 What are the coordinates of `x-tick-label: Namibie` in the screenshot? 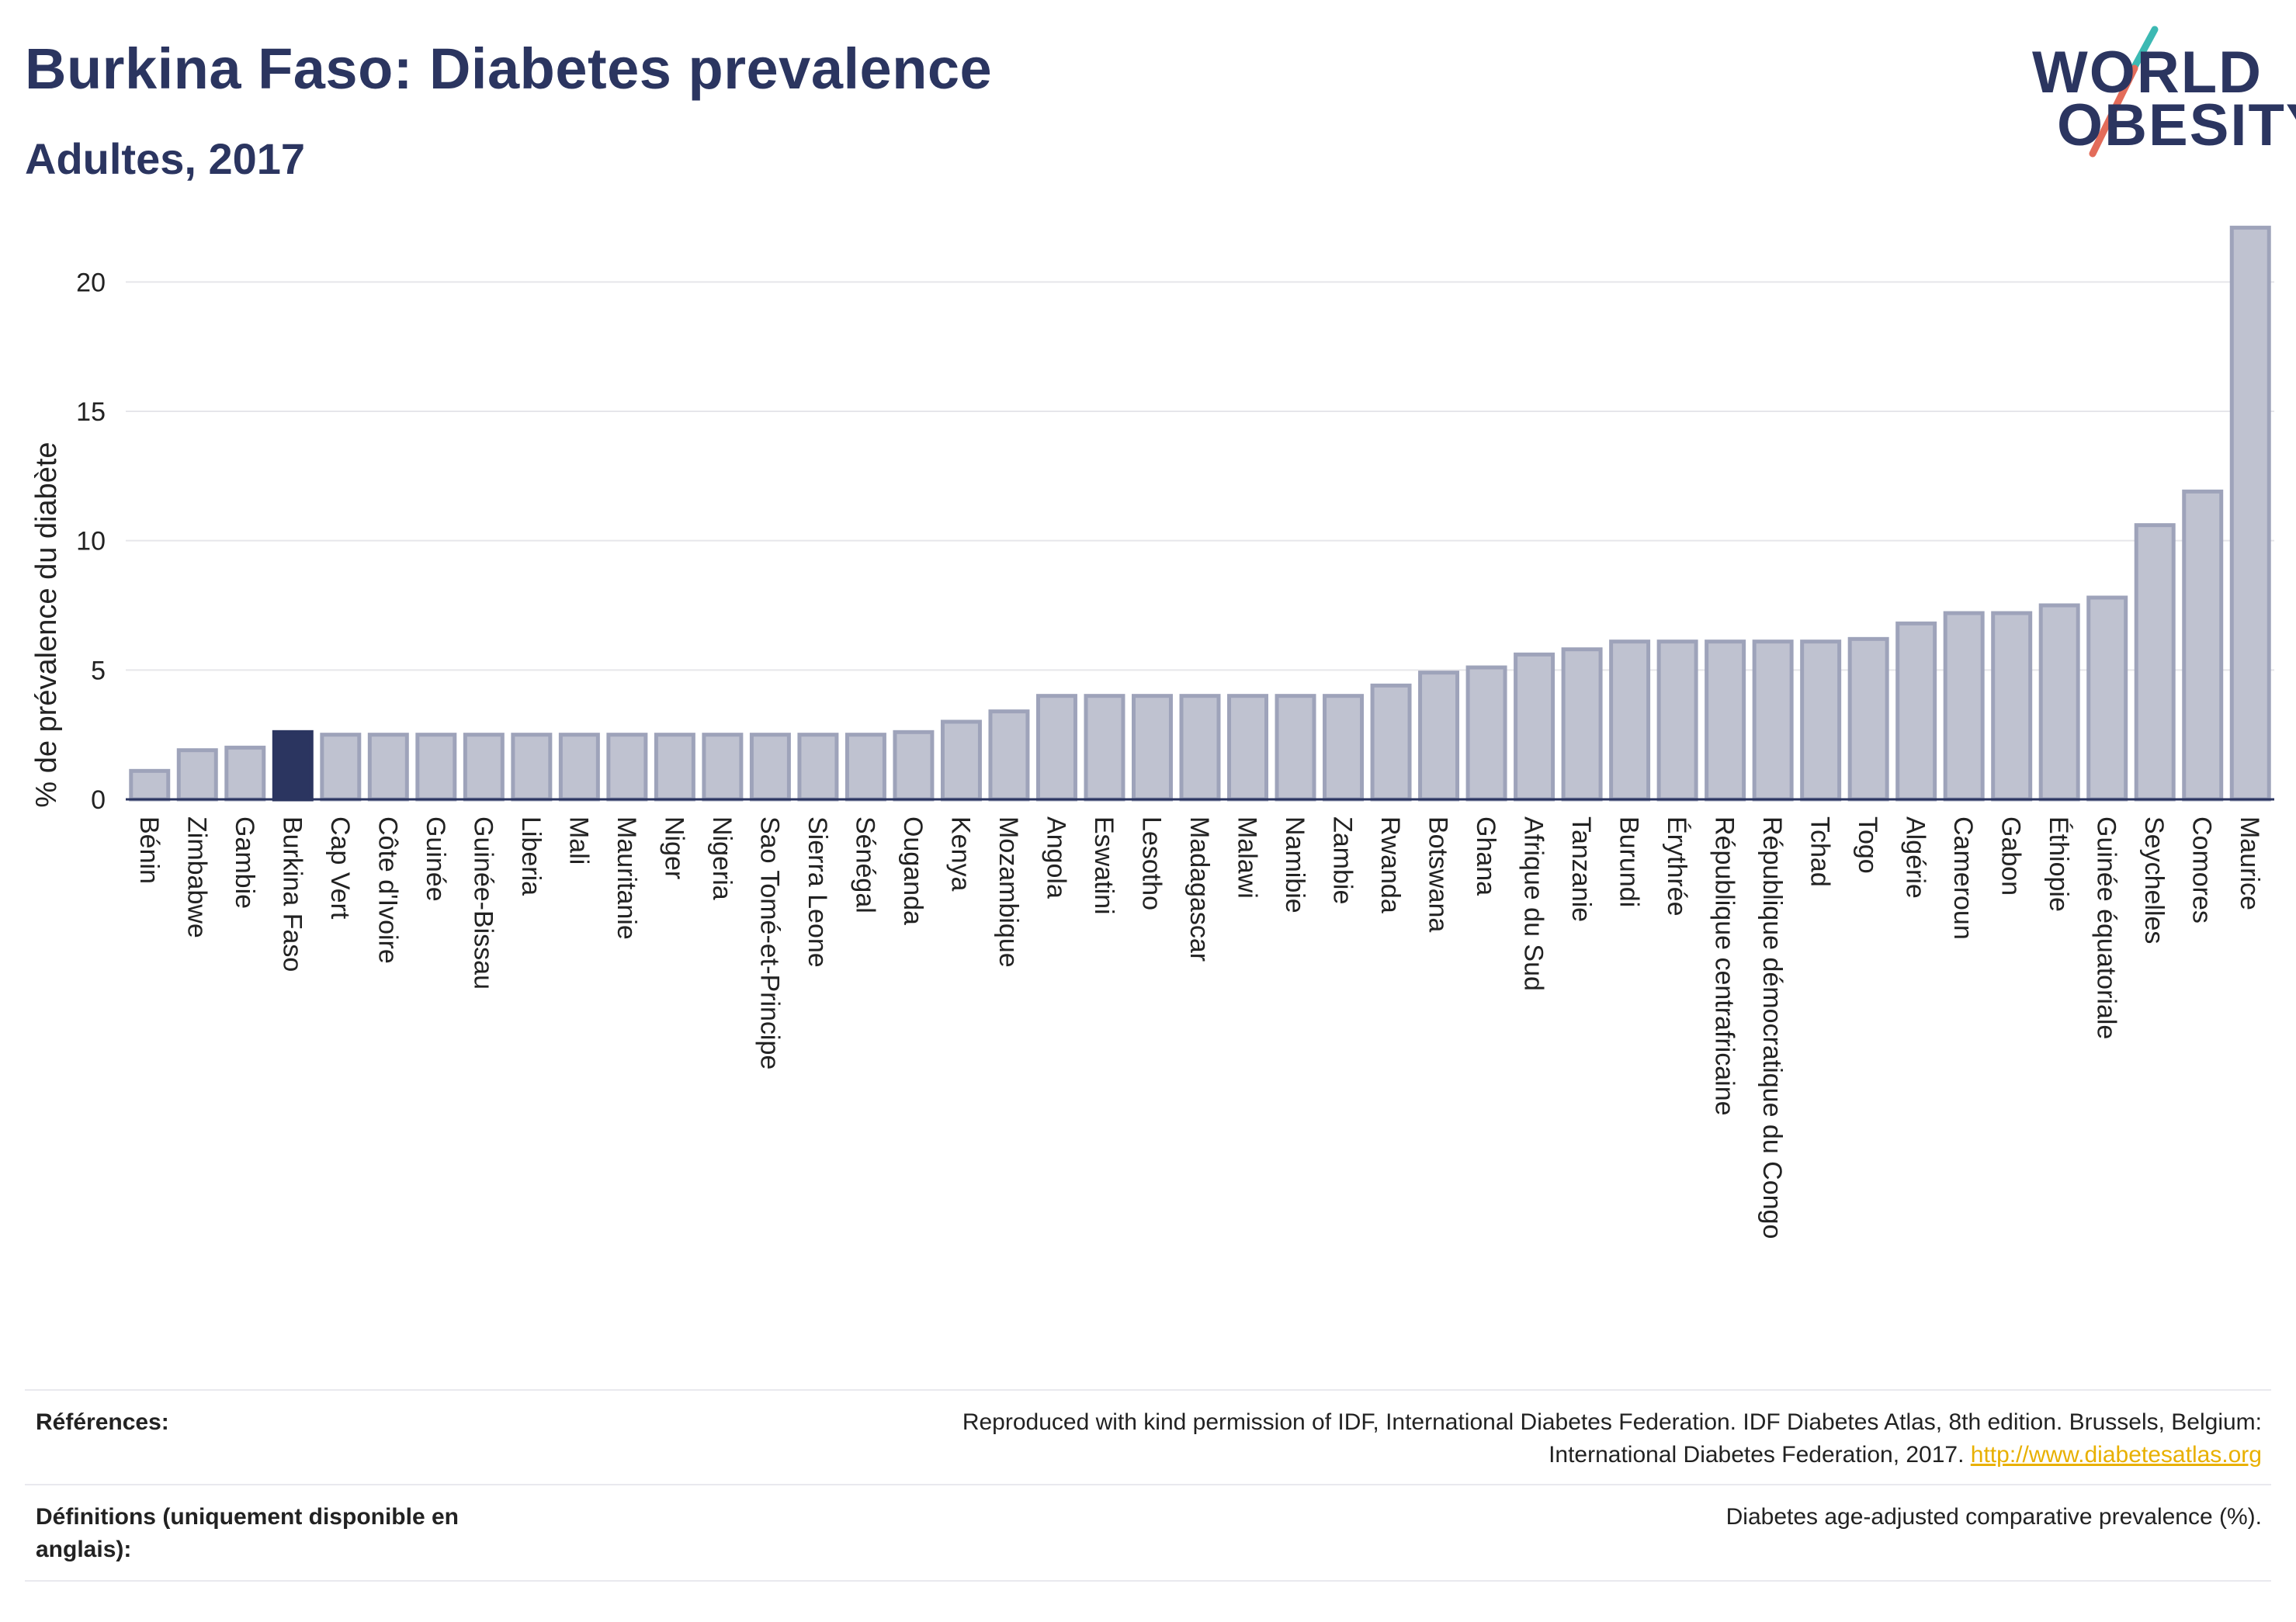 It's located at (1294, 864).